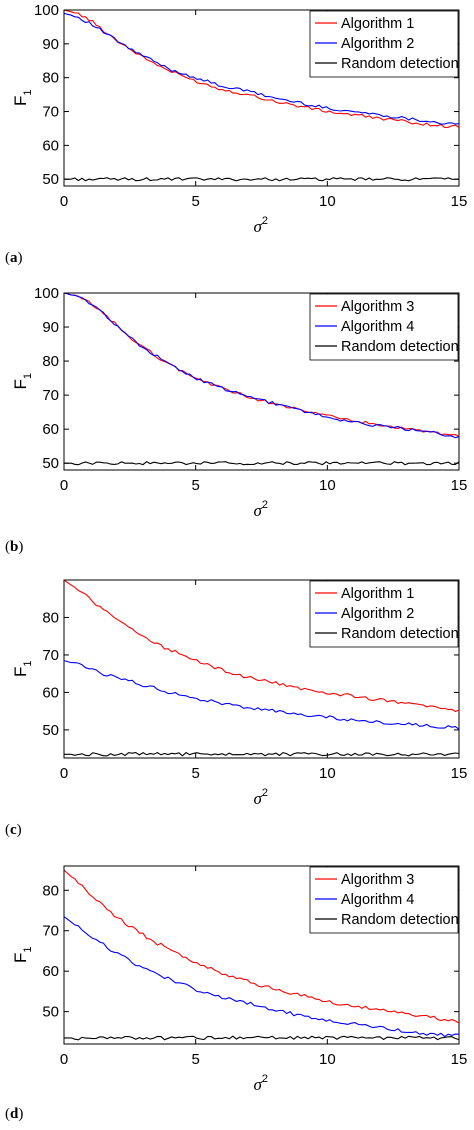 The width and height of the screenshot is (474, 1130). Describe the element at coordinates (14, 547) in the screenshot. I see `panel-label: (b)` at that location.